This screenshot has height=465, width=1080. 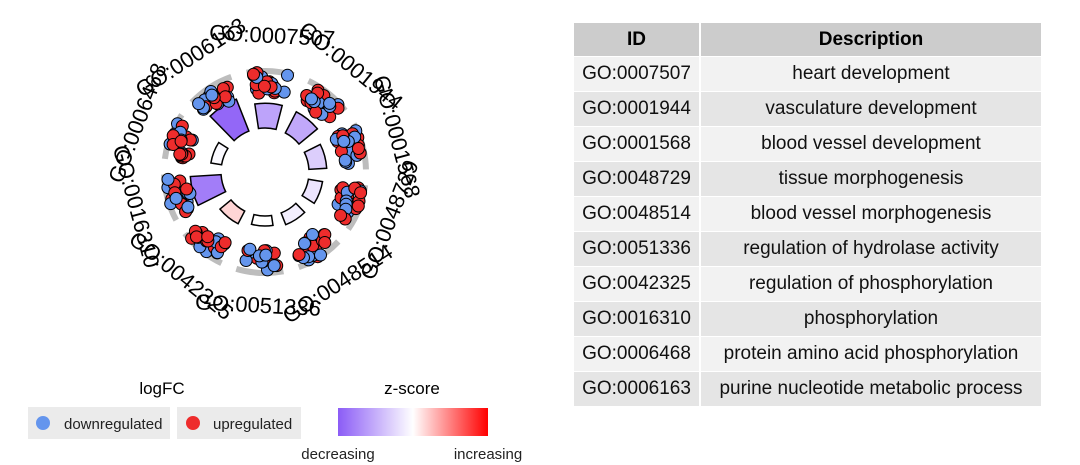 I want to click on table-cell-id: GO:0001944, so click(x=637, y=109).